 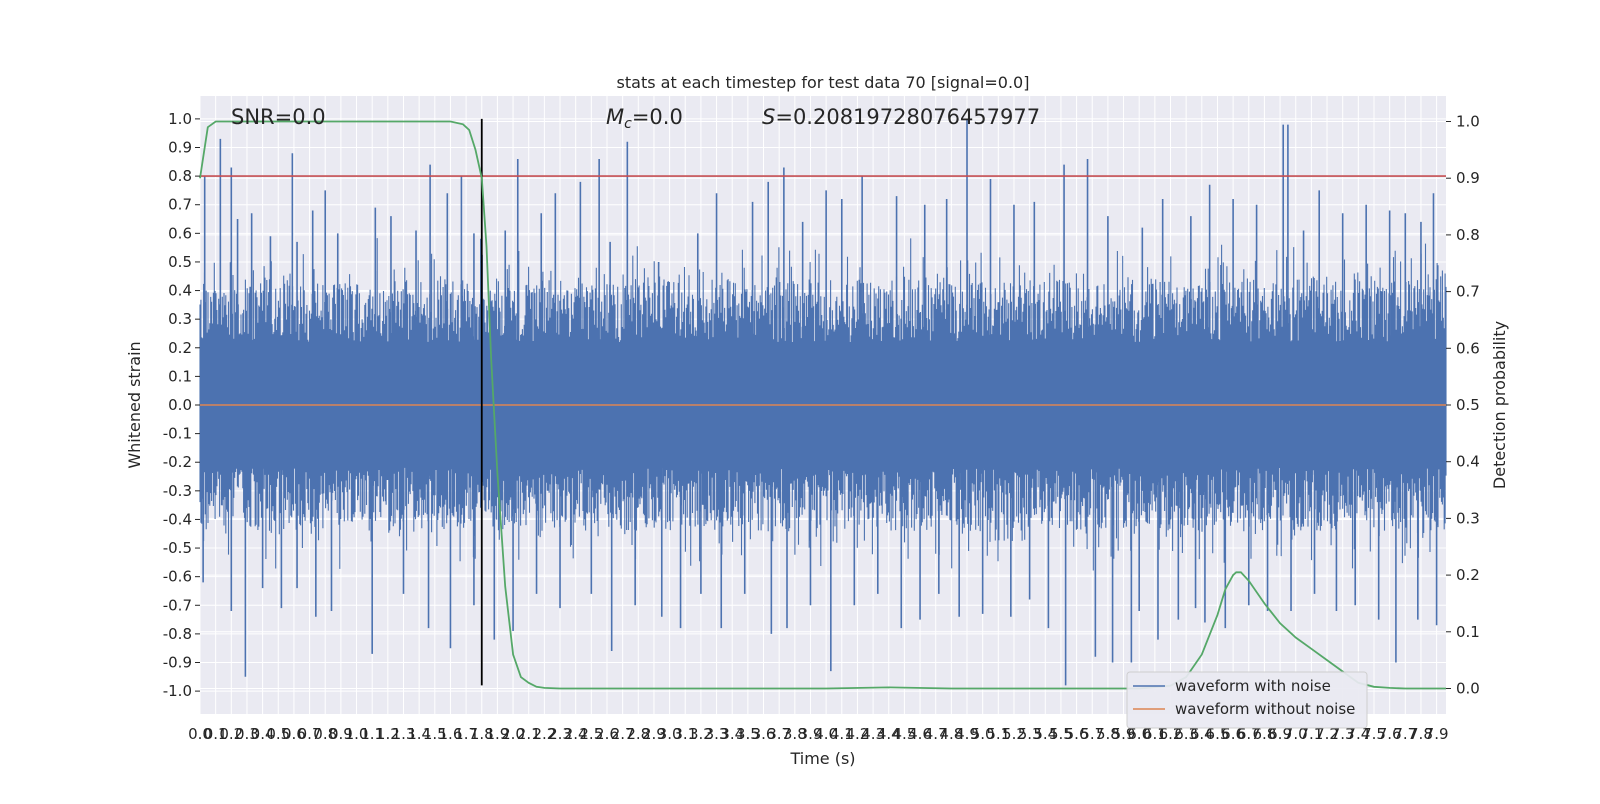 I want to click on x-tick-label-24: 2.4, so click(x=576, y=734).